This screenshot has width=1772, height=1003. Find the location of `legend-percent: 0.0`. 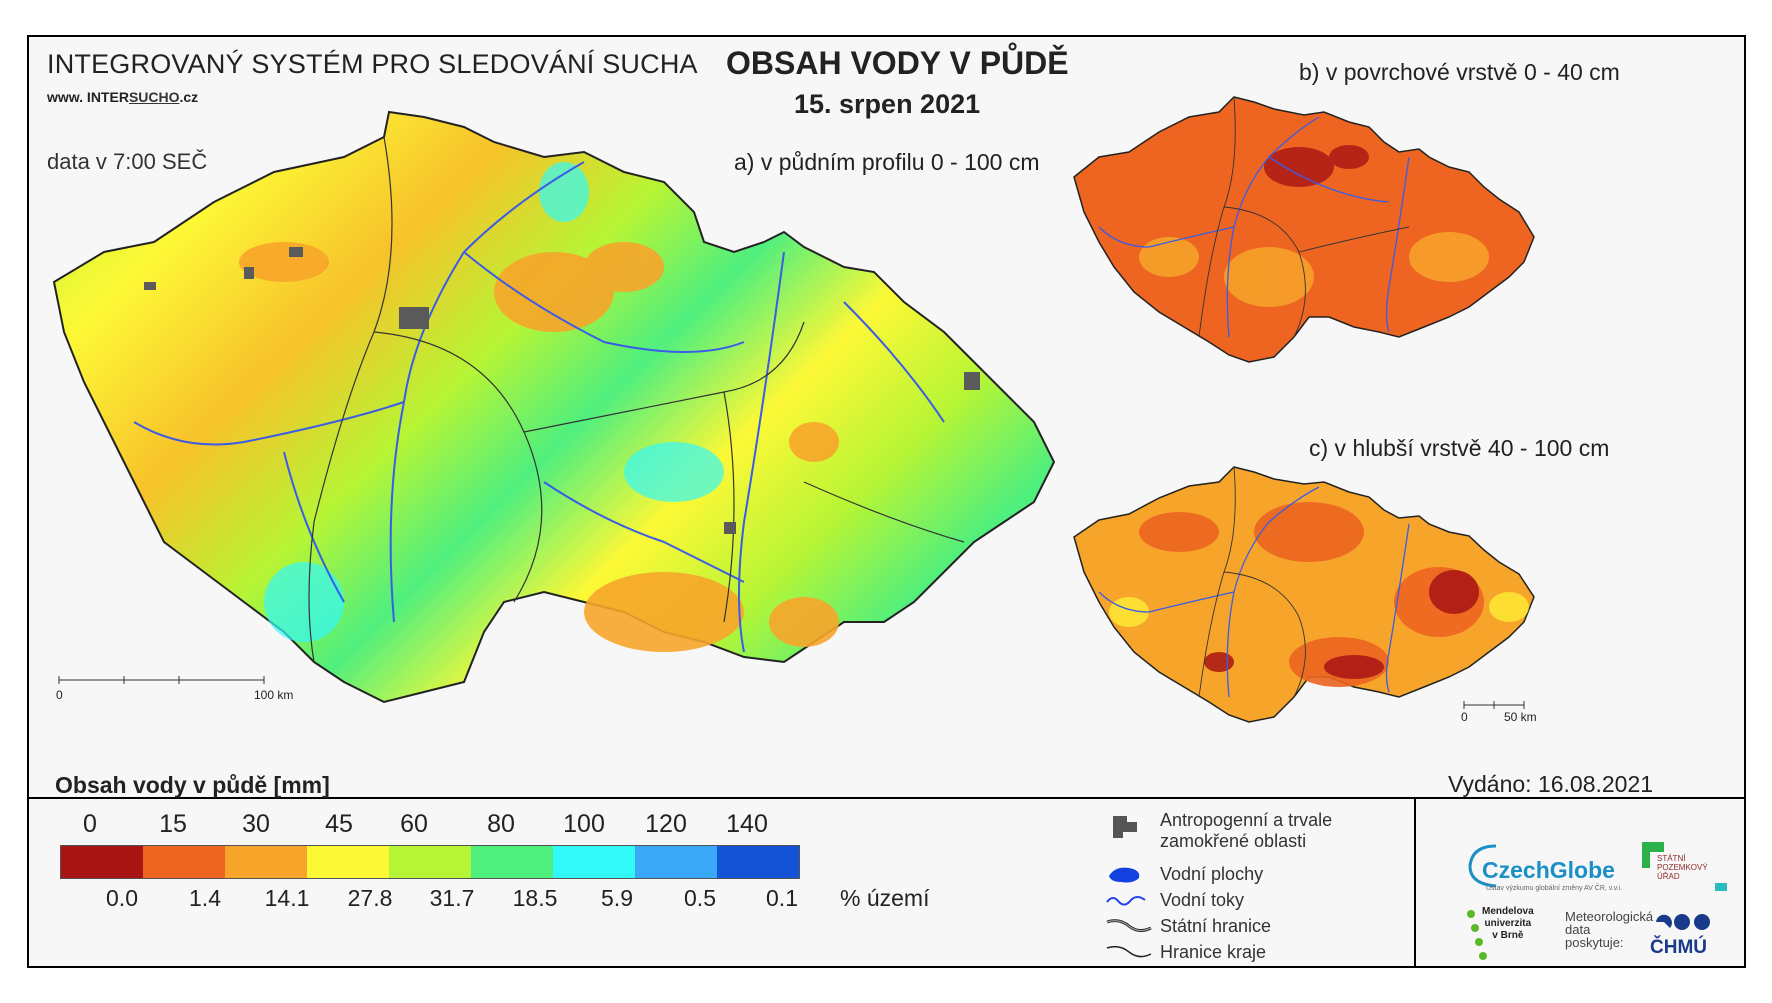

legend-percent: 0.0 is located at coordinates (122, 898).